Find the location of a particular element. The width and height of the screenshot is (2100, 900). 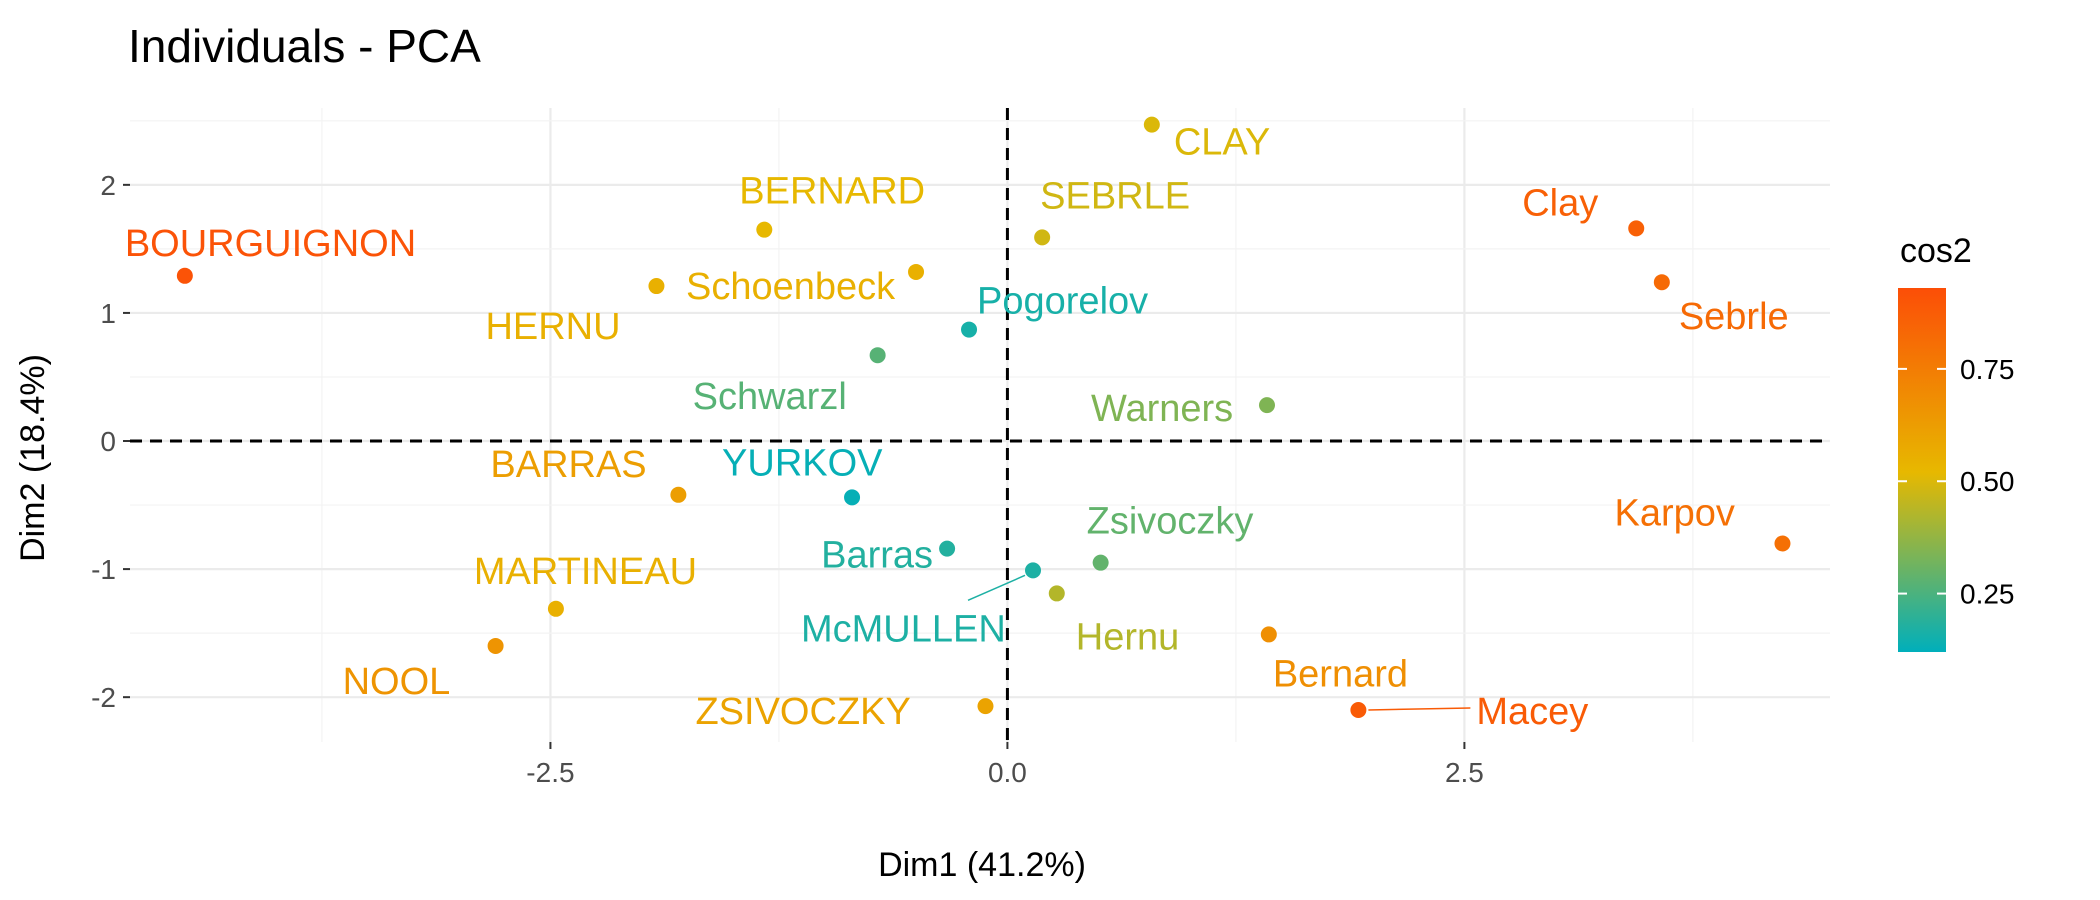

y-axis-title: Dim2 (18.4%) is located at coordinates (33, 458).